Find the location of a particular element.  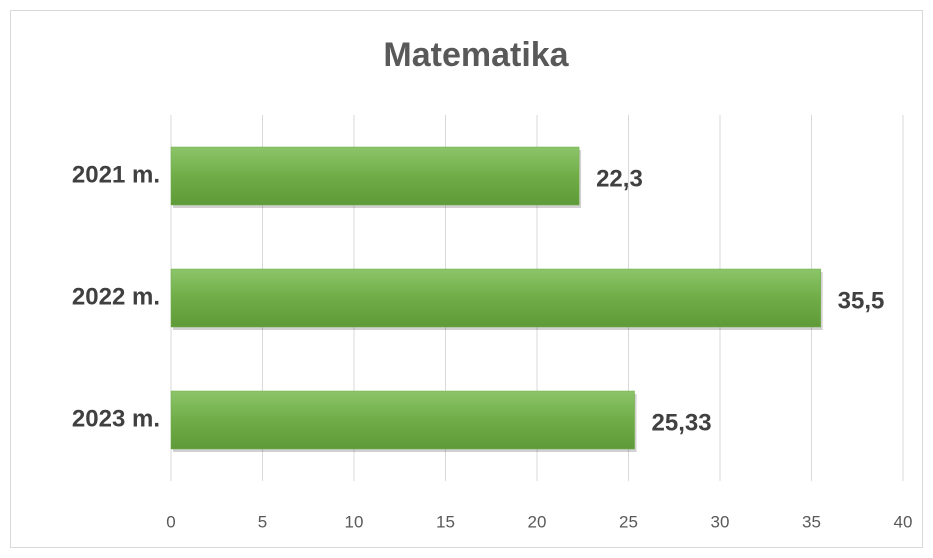

y-tick-label: 2022 m. is located at coordinates (116, 296).